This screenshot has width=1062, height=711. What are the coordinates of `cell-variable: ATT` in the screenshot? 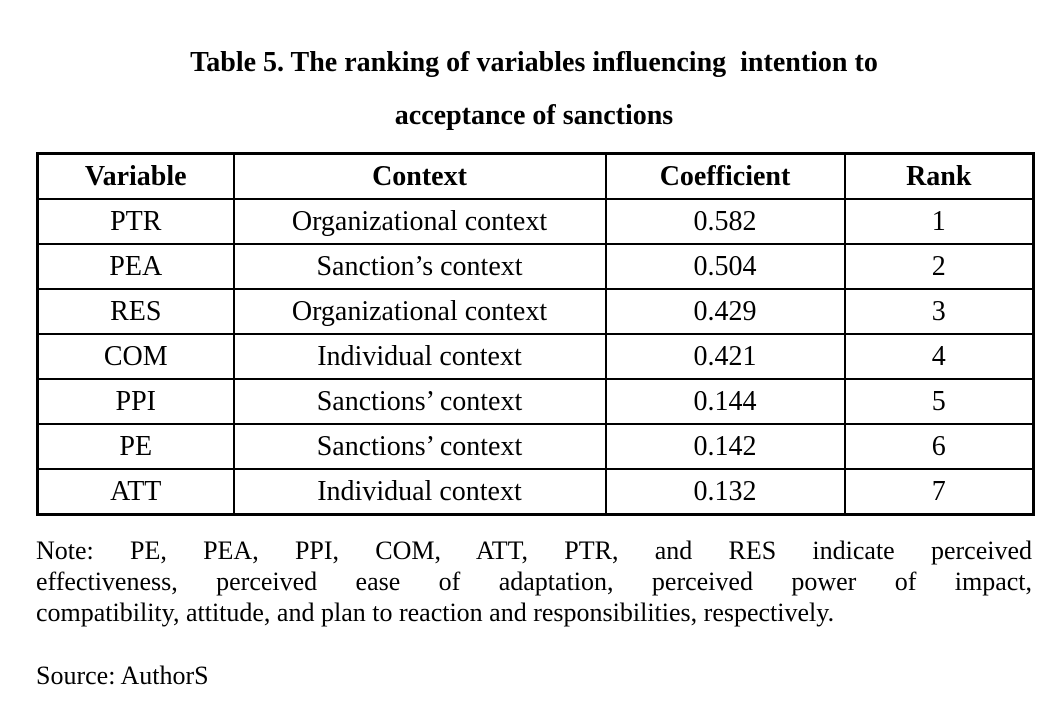 It's located at (135, 492).